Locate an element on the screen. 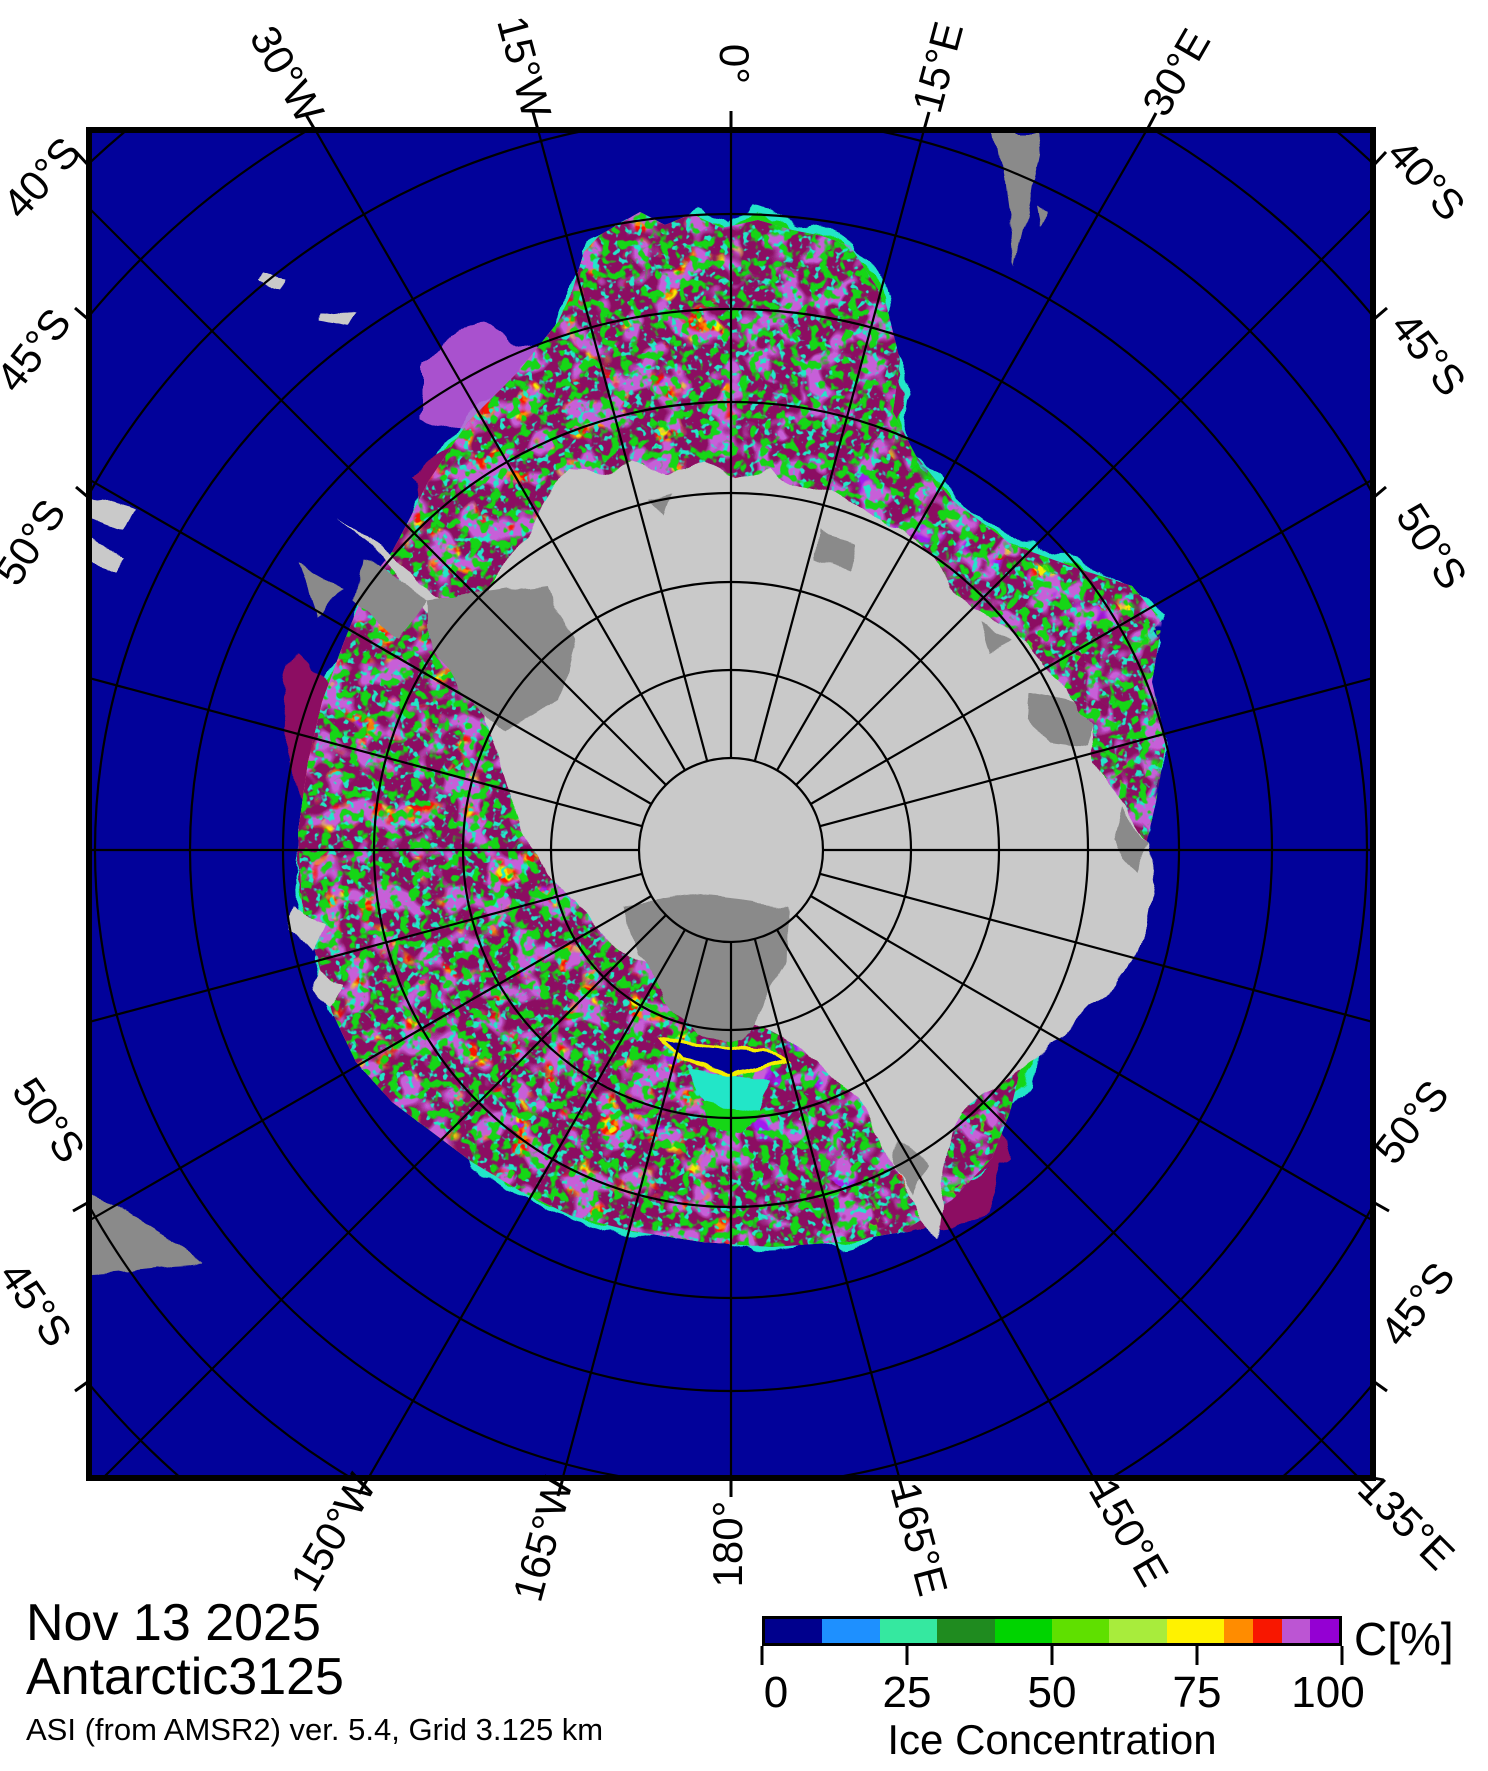 Image resolution: width=1488 pixels, height=1771 pixels. svg-text: 30°W is located at coordinates (287, 74).